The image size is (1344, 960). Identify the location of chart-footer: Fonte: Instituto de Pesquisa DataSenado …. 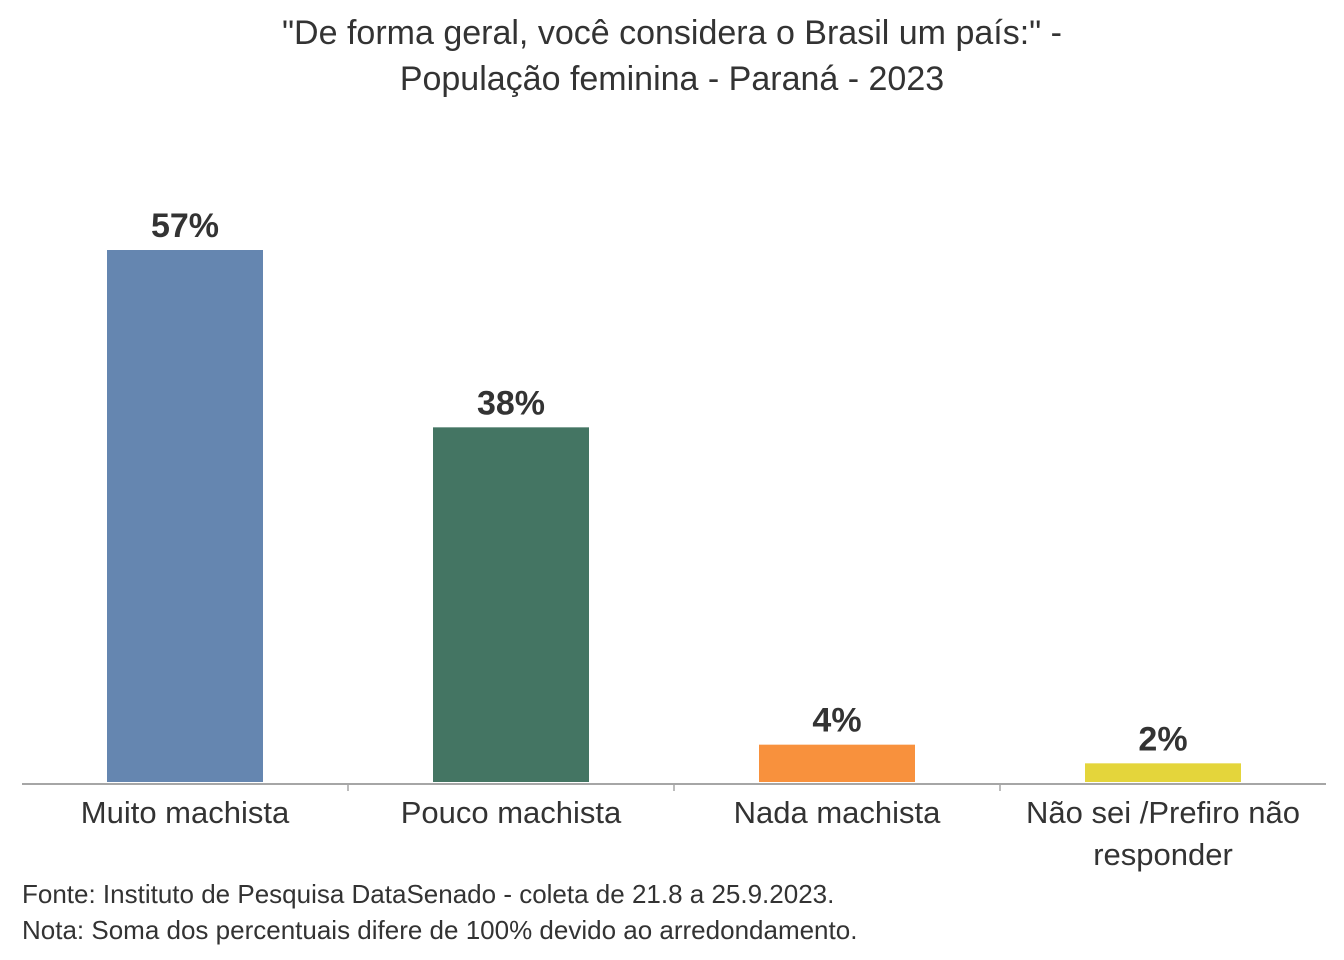
(439, 912).